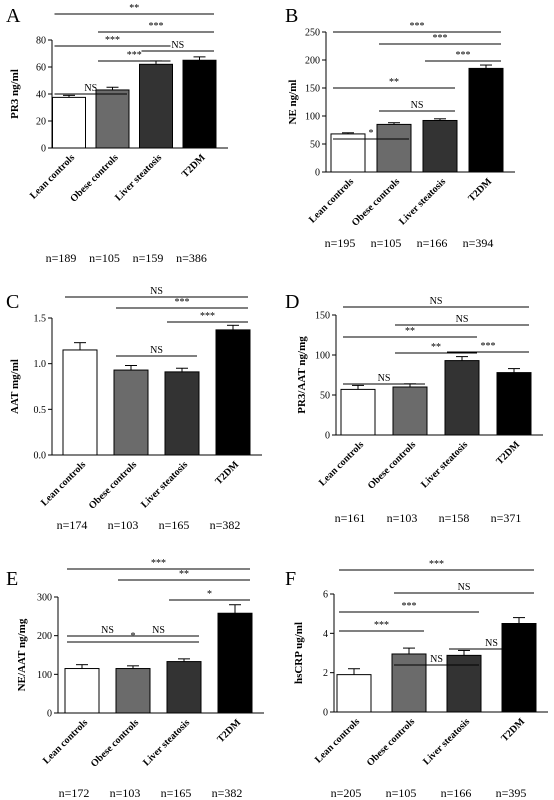 The height and width of the screenshot is (800, 554). I want to click on y-tick-label: 4, so click(325, 634).